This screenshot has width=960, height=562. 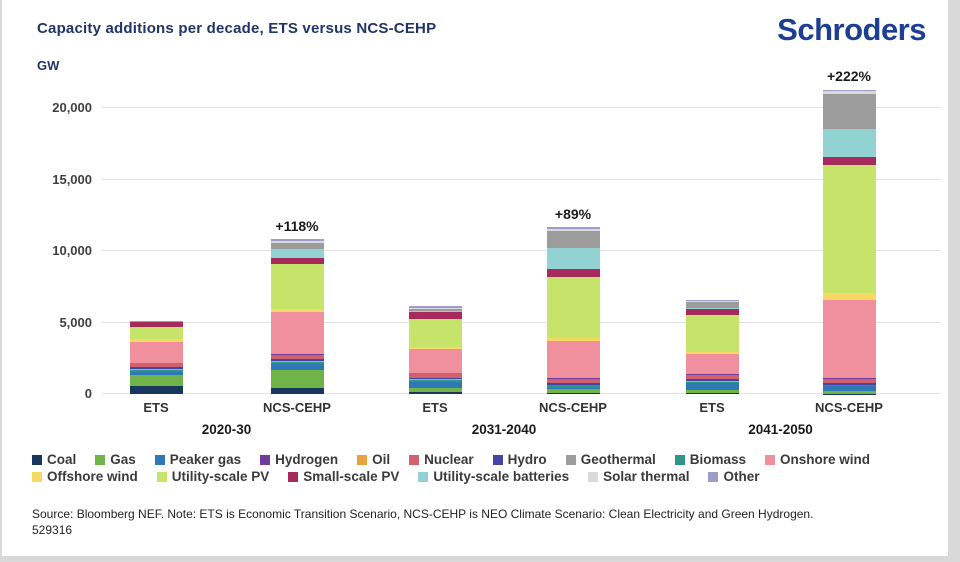 I want to click on legend-swatch-small-scale-pv, so click(x=293, y=476).